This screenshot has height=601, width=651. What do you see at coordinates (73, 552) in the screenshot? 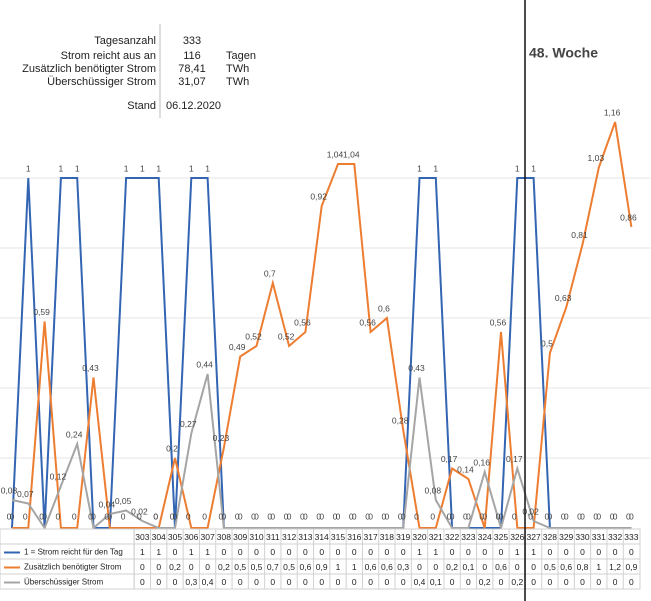
I see `legend-label: 1 = Strom reicht für den Tag` at bounding box center [73, 552].